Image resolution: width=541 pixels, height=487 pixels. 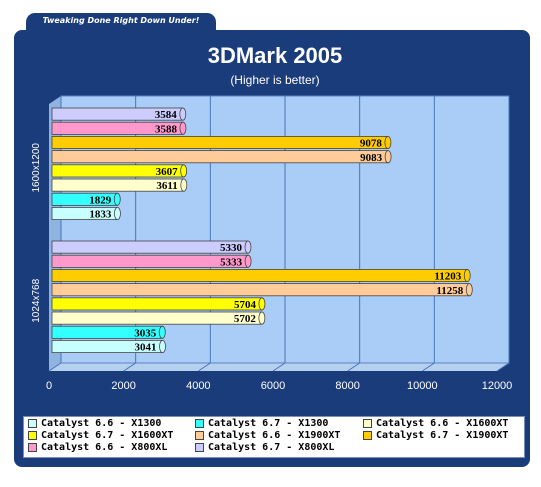 What do you see at coordinates (268, 423) in the screenshot?
I see `legend-label: Catalyst 6.7 - X1300` at bounding box center [268, 423].